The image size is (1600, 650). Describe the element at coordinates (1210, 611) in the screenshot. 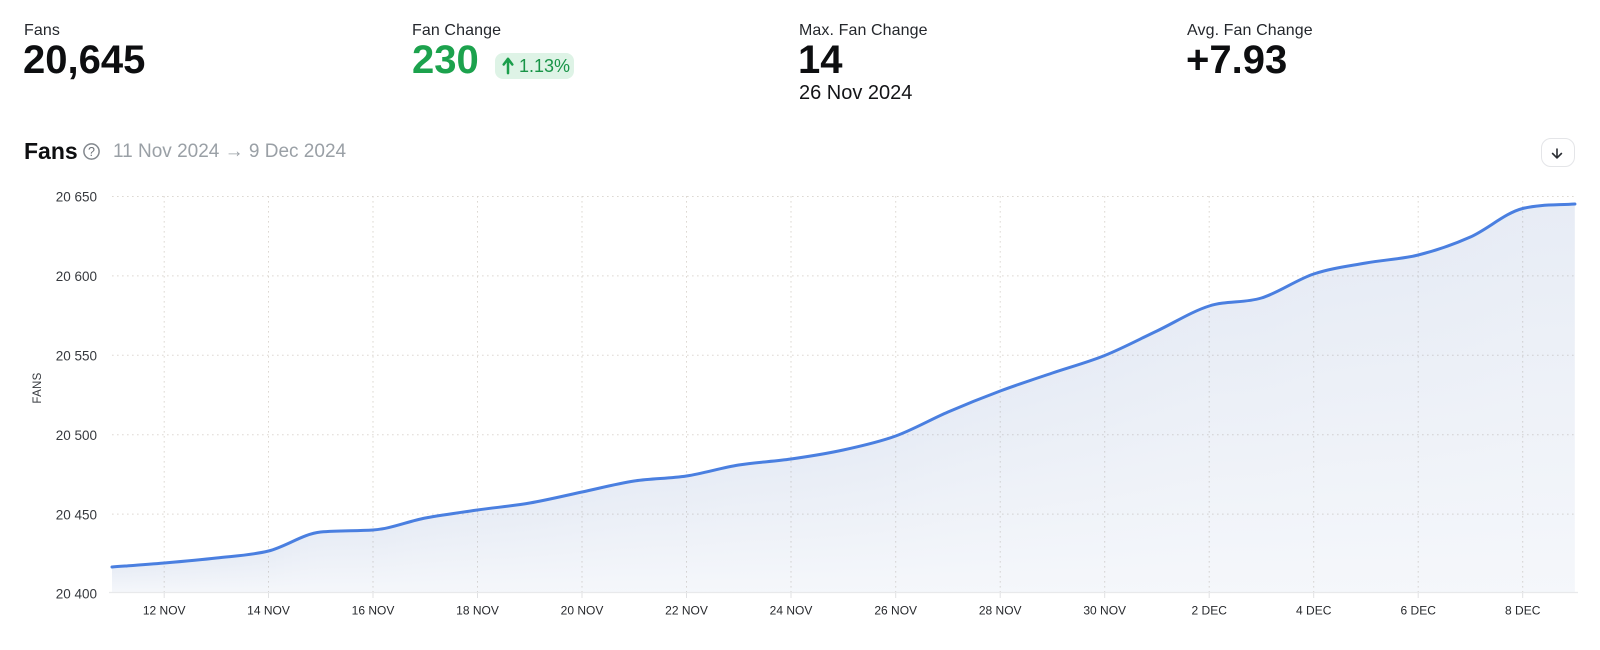

I see `svg-text: 2 DEC` at that location.